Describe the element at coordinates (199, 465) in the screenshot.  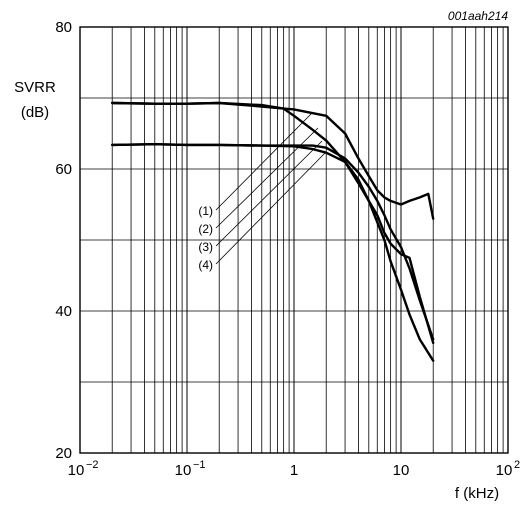
I see `x-tick-exponent: −1` at that location.